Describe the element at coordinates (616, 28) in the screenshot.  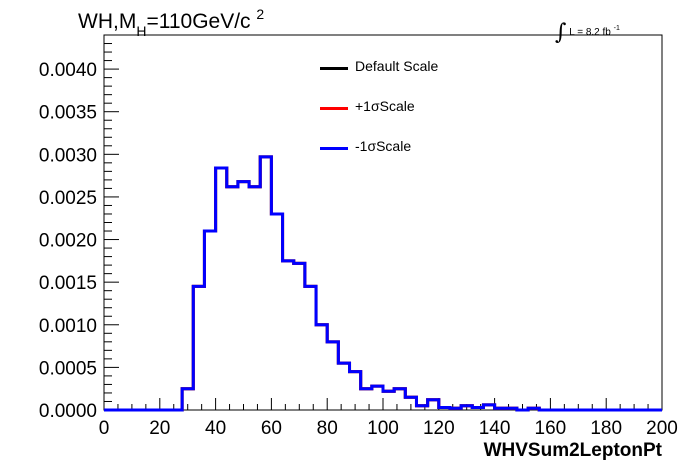
I see `luminosity-superscript: -1` at that location.